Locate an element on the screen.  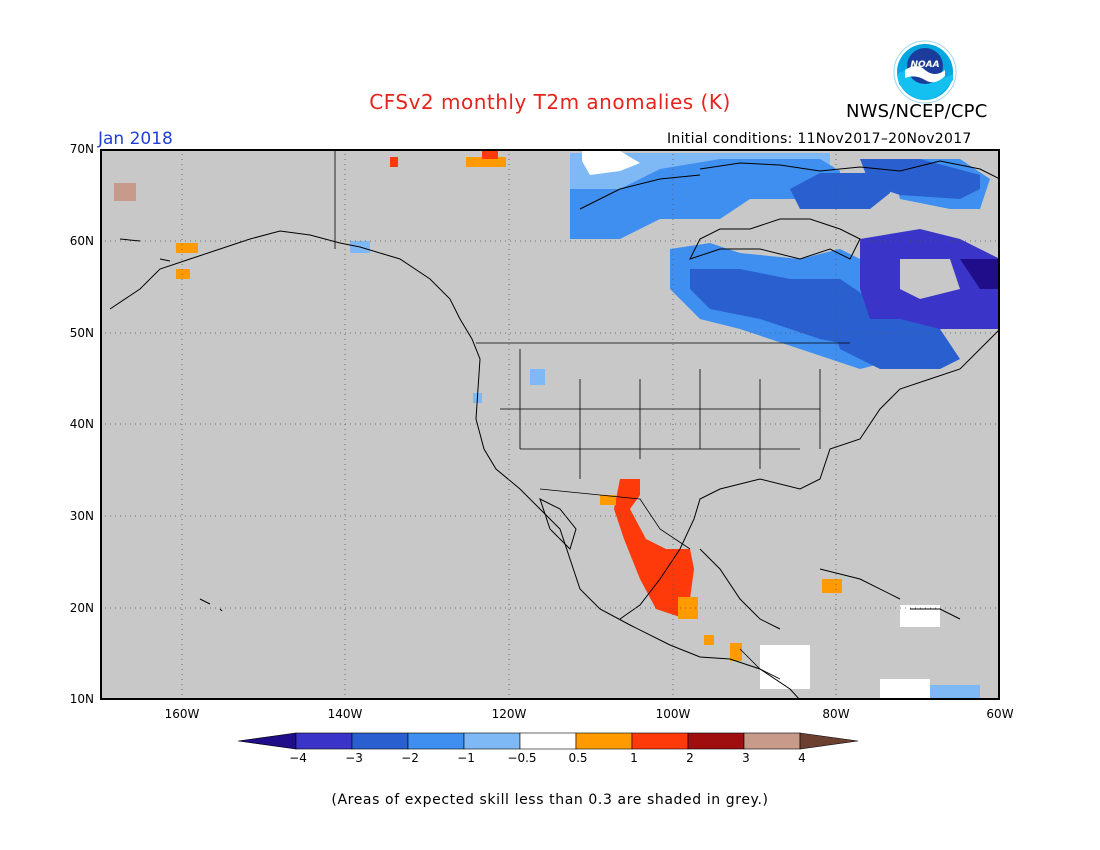
colorbar-arrow-low is located at coordinates (267, 741).